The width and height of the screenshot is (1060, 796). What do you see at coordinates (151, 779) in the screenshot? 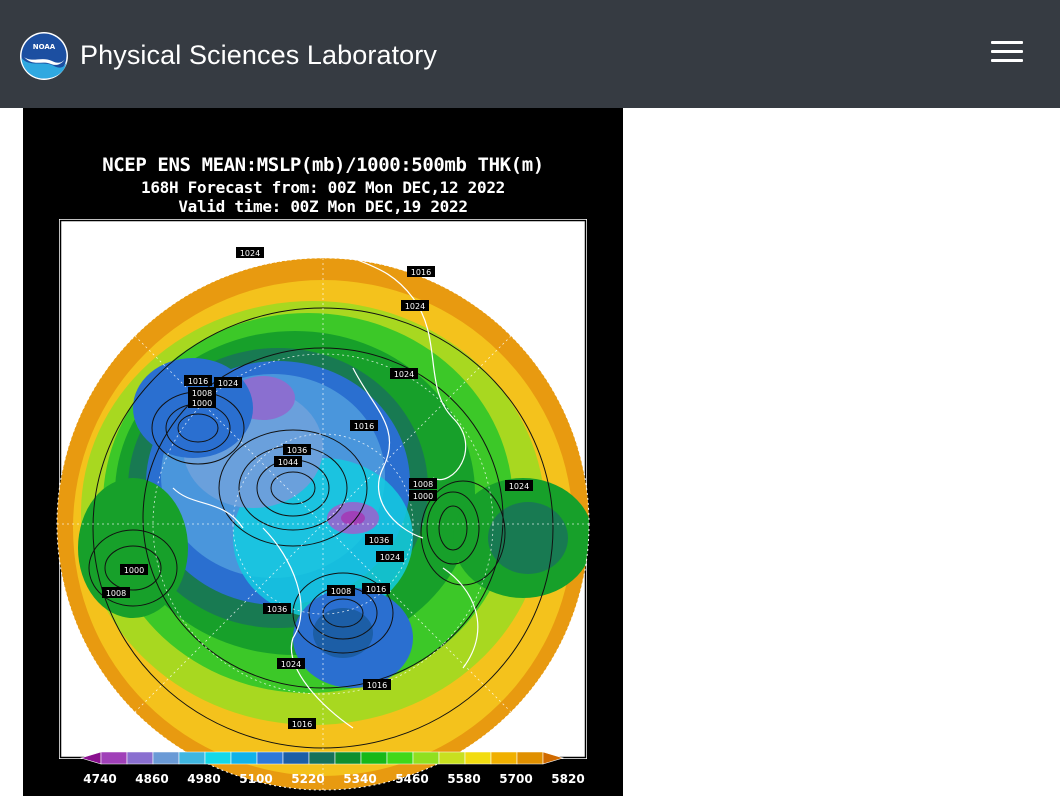
I see `legend-label: 4860` at bounding box center [151, 779].